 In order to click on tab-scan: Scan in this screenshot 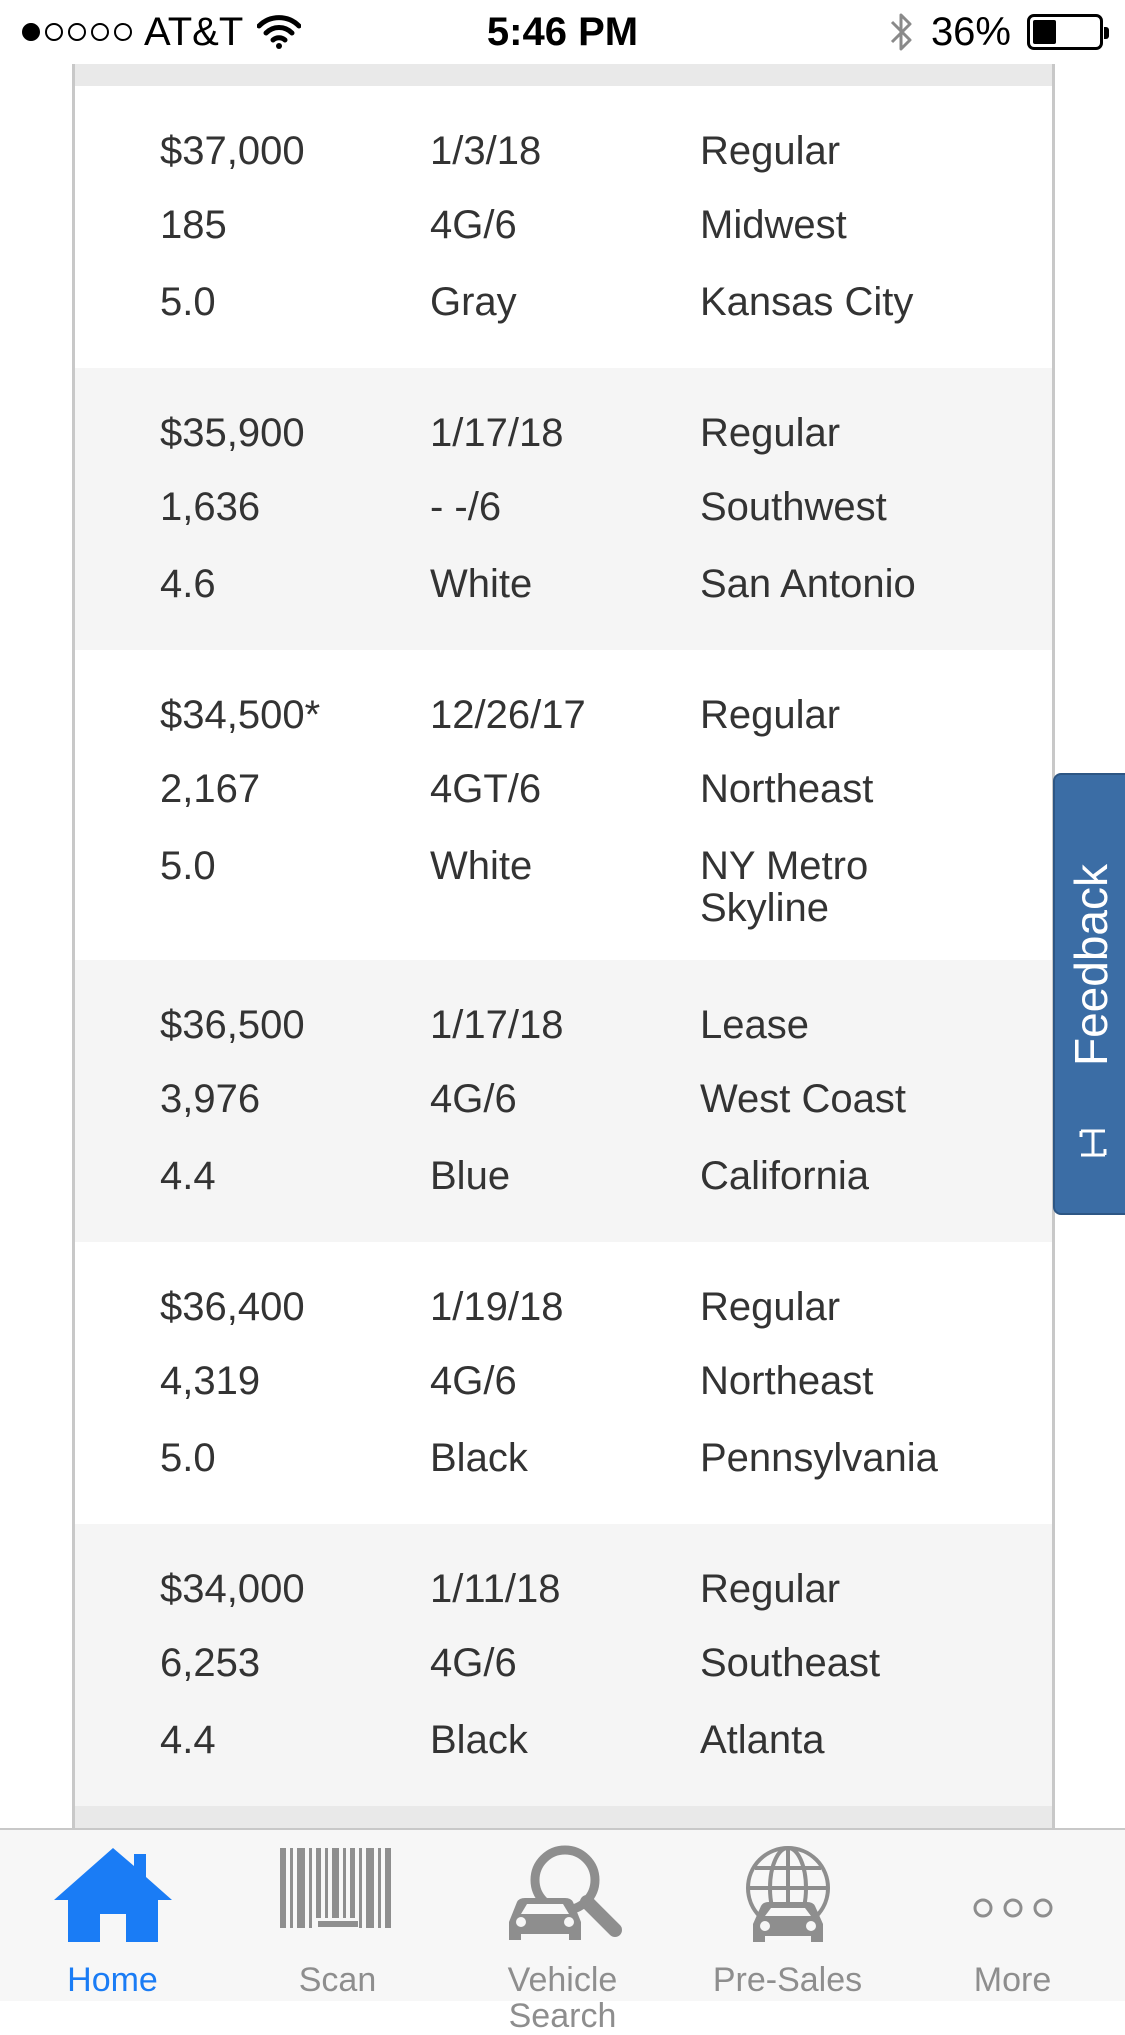, I will do `click(337, 1916)`.